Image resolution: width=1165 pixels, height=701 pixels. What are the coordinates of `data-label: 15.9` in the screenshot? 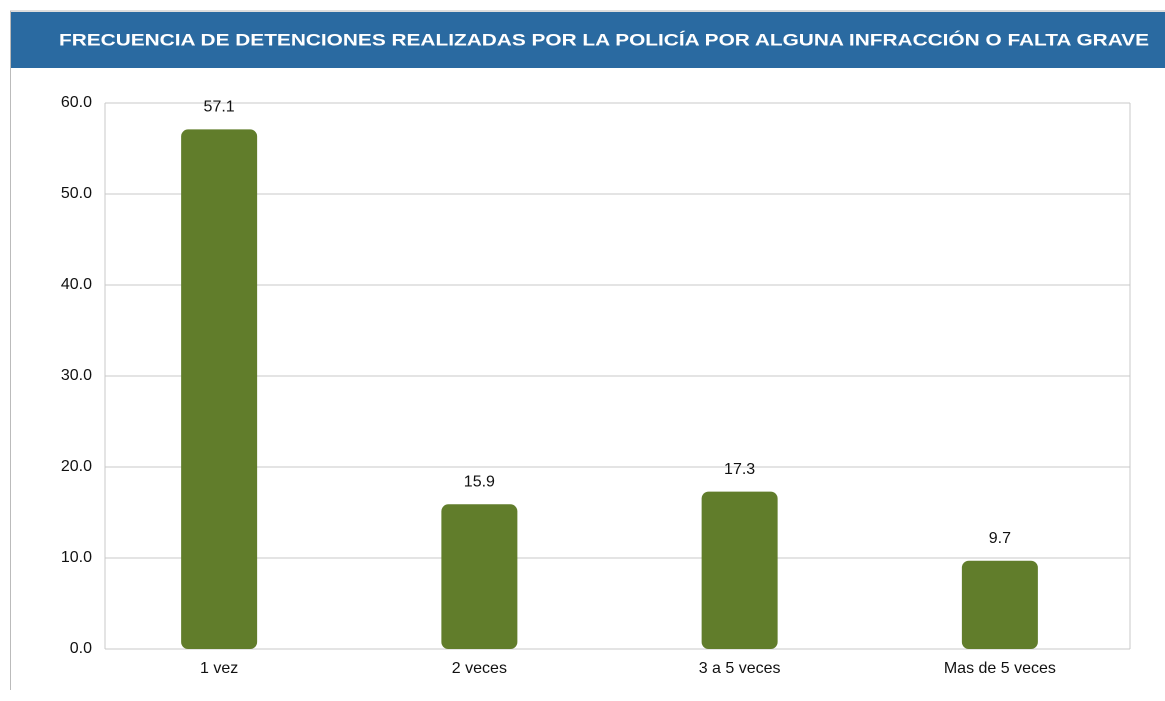 It's located at (479, 482).